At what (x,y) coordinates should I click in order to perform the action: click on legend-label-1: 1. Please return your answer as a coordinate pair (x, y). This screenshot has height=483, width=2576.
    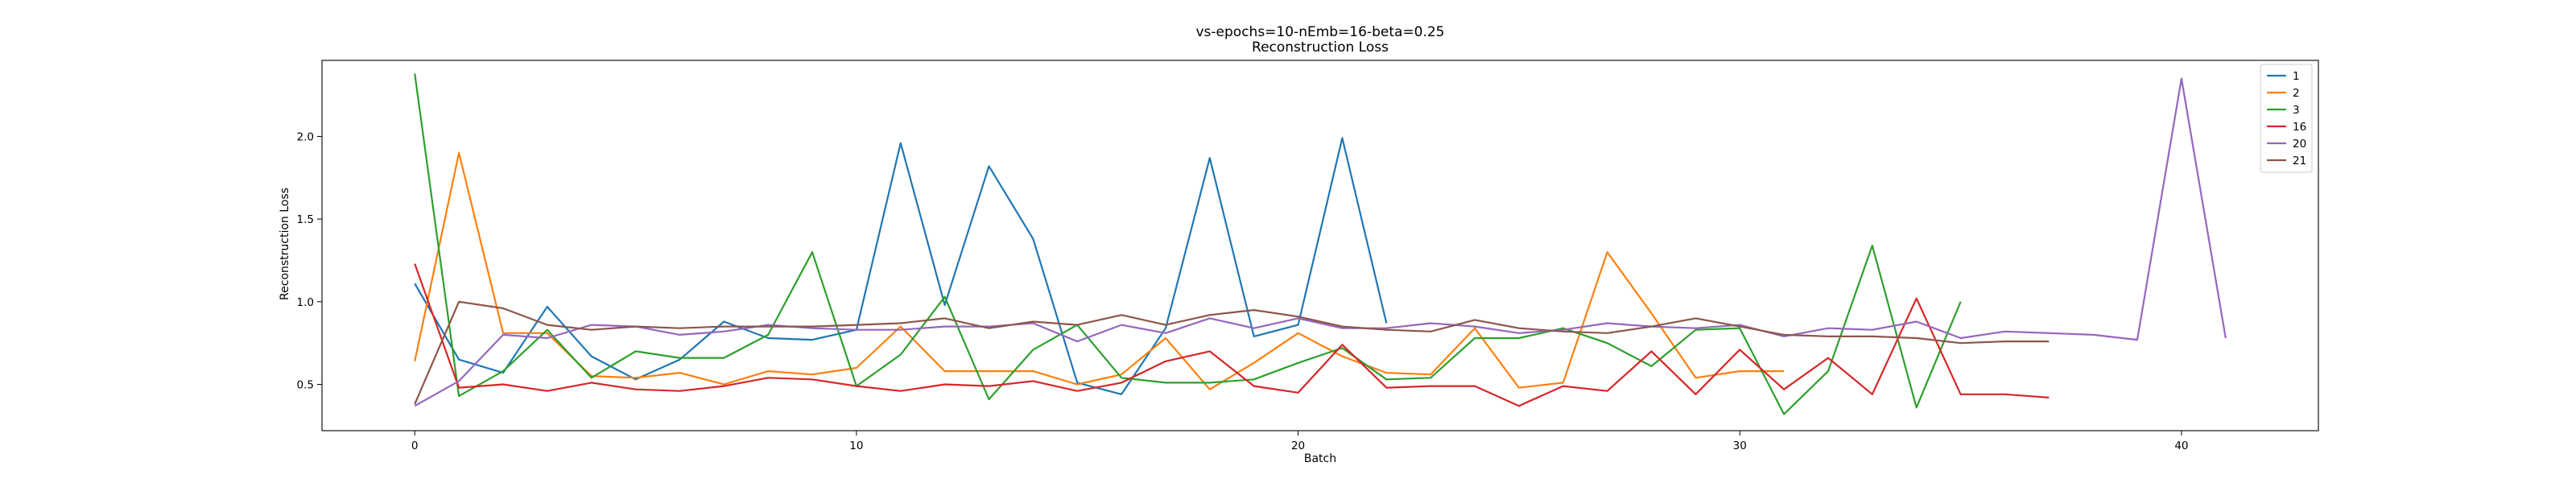
    Looking at the image, I should click on (2296, 76).